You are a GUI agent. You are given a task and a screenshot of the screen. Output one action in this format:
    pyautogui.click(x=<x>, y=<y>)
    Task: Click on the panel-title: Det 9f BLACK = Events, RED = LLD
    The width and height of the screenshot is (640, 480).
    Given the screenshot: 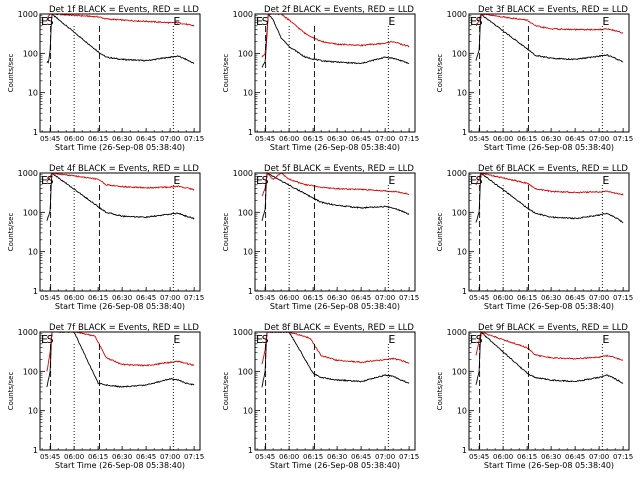 What is the action you would take?
    pyautogui.click(x=553, y=328)
    